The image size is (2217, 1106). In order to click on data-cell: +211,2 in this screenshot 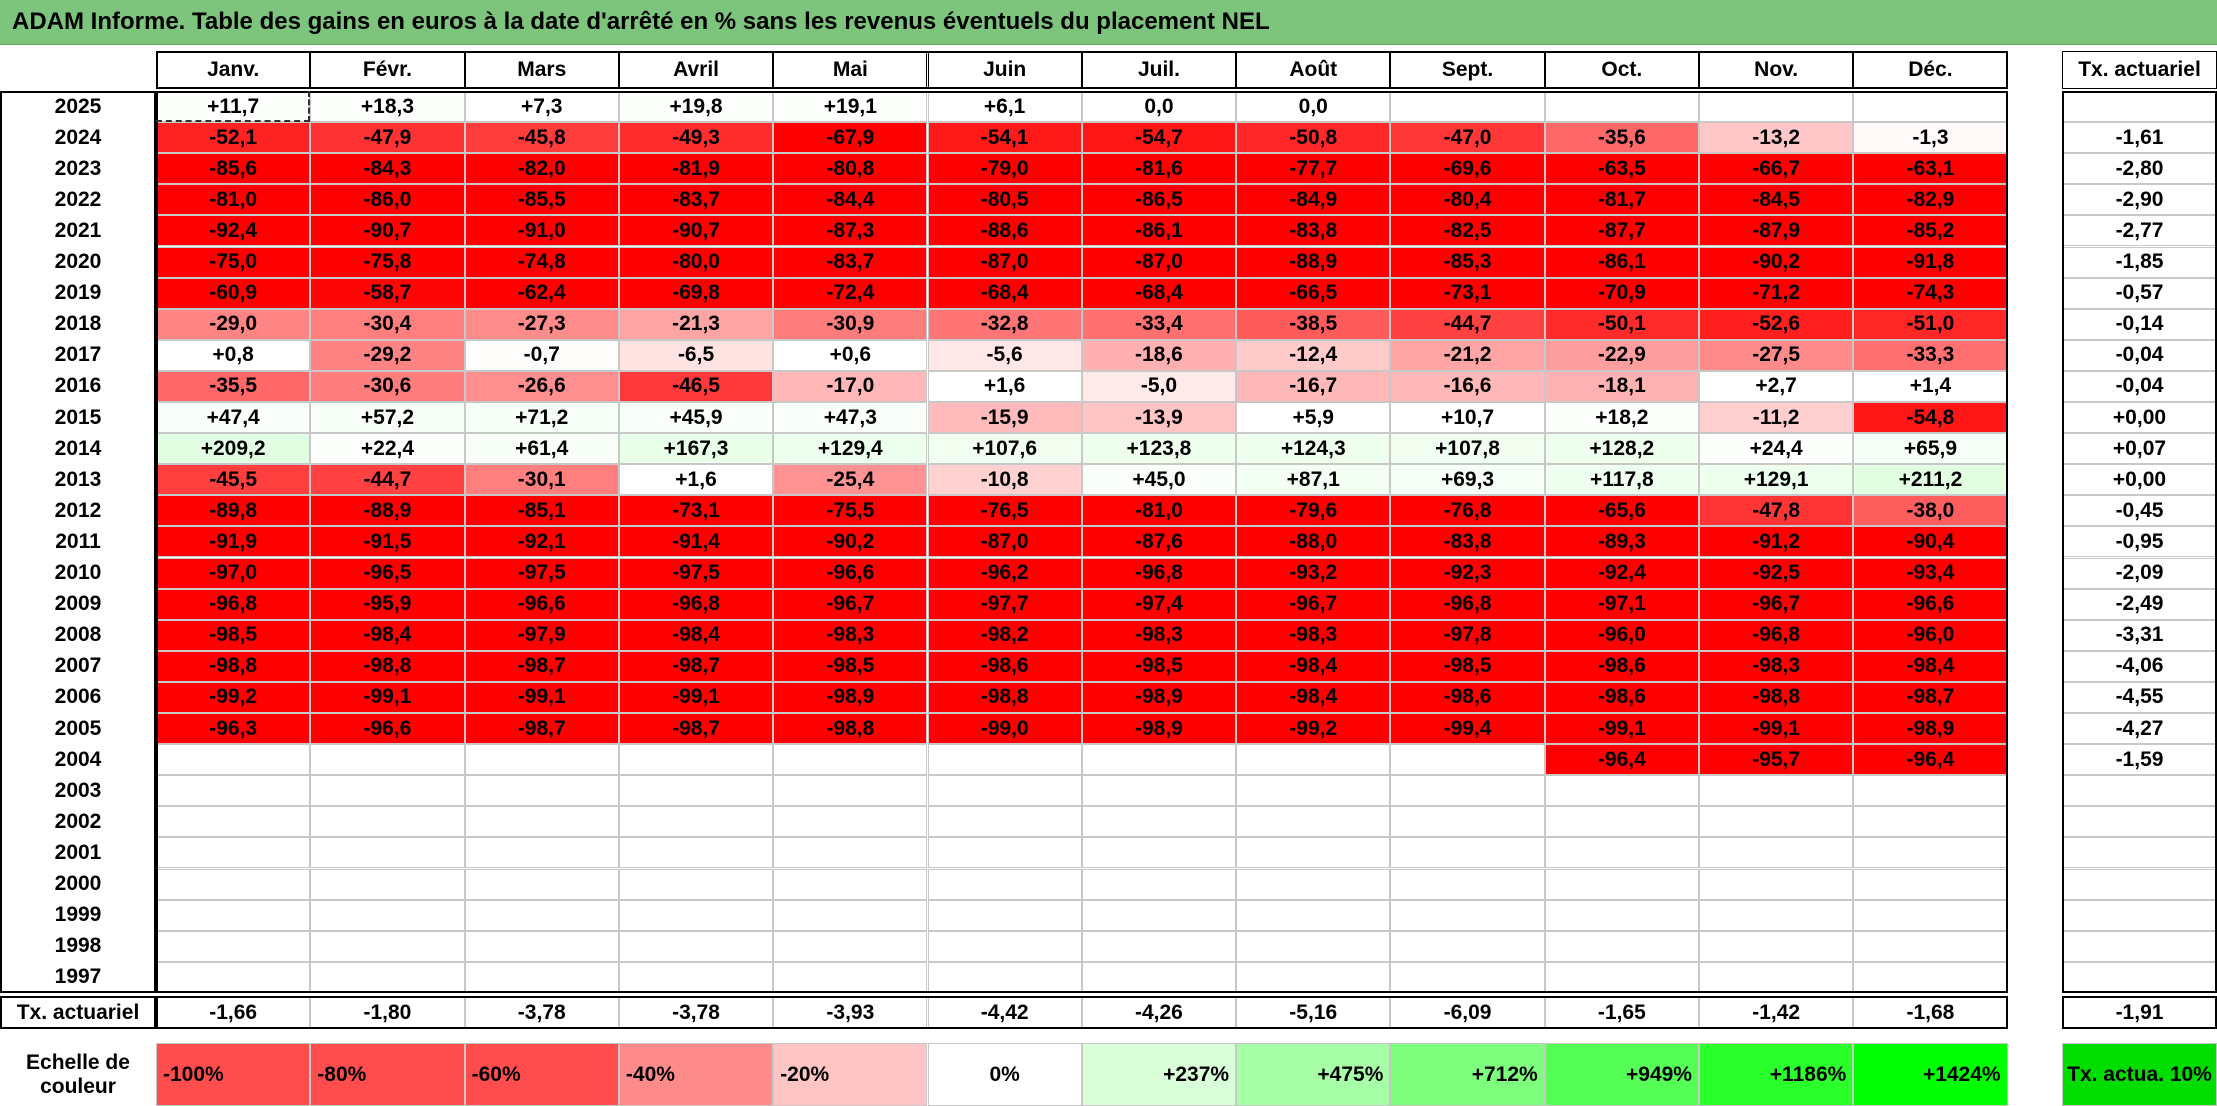, I will do `click(1930, 480)`.